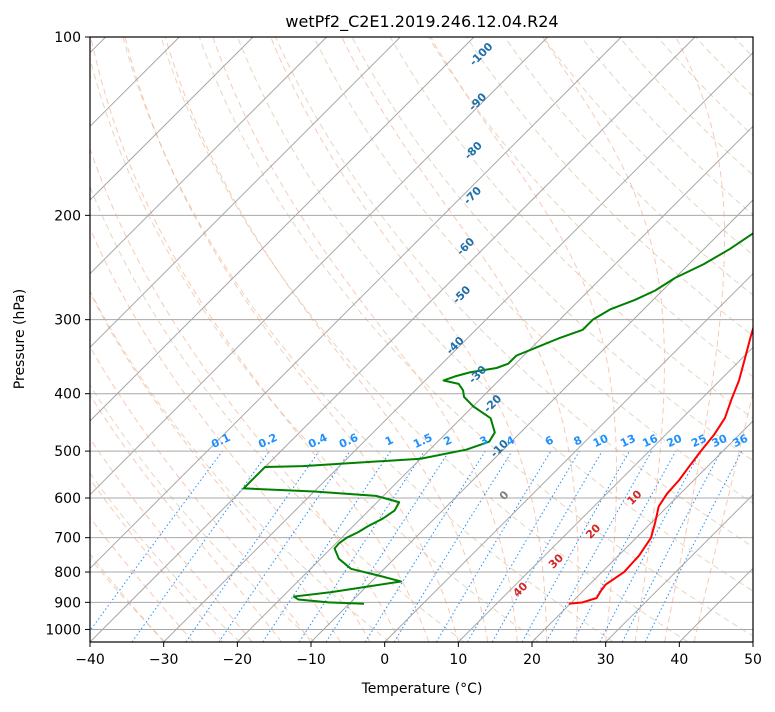  I want to click on temperature-profile, so click(660, 465).